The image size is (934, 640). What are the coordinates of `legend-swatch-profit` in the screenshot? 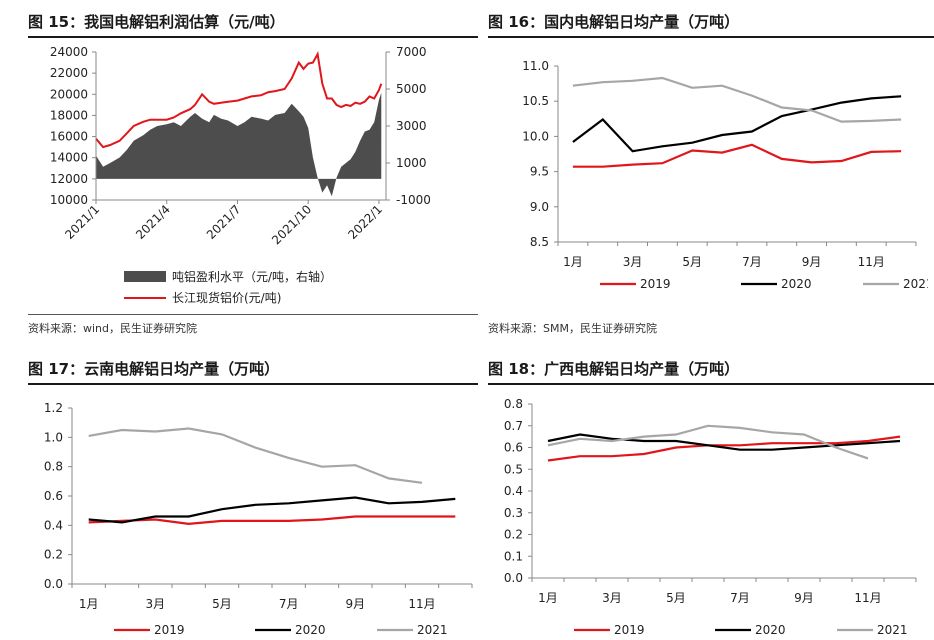 It's located at (145, 276).